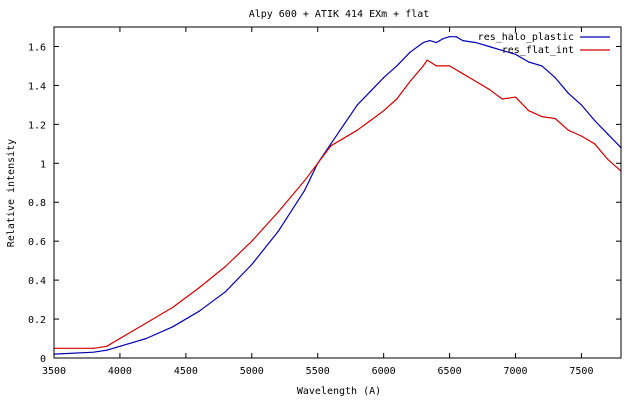 This screenshot has height=400, width=640. Describe the element at coordinates (37, 281) in the screenshot. I see `y-tick-label: 0.4` at that location.